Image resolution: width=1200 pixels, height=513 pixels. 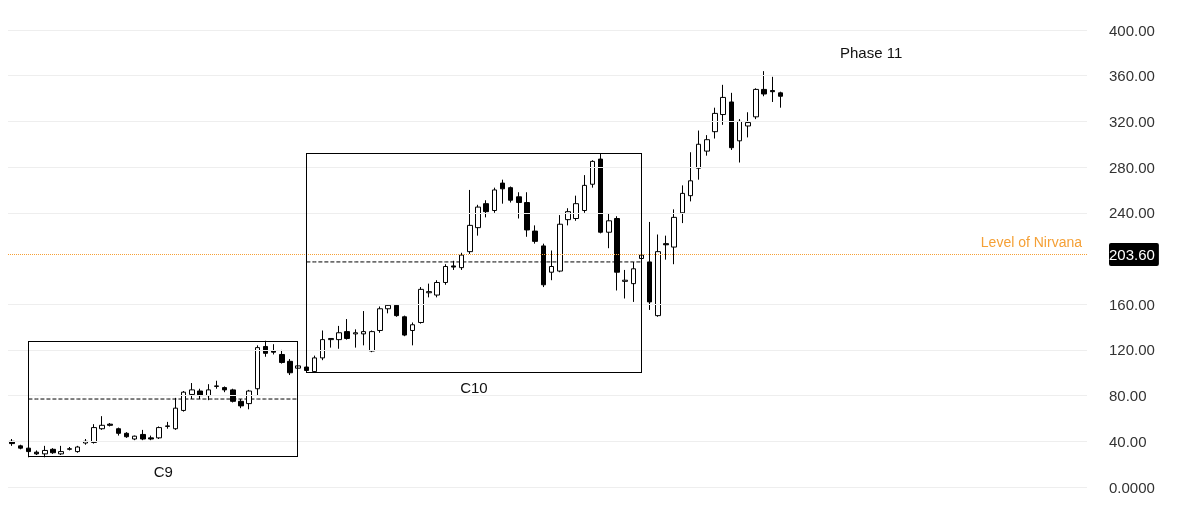 What do you see at coordinates (1132, 254) in the screenshot?
I see `y-tick-label: 203.60` at bounding box center [1132, 254].